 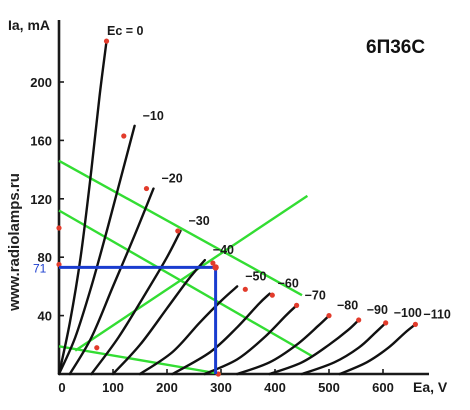 I want to click on x-axis-label: Ea, V, so click(x=430, y=387).